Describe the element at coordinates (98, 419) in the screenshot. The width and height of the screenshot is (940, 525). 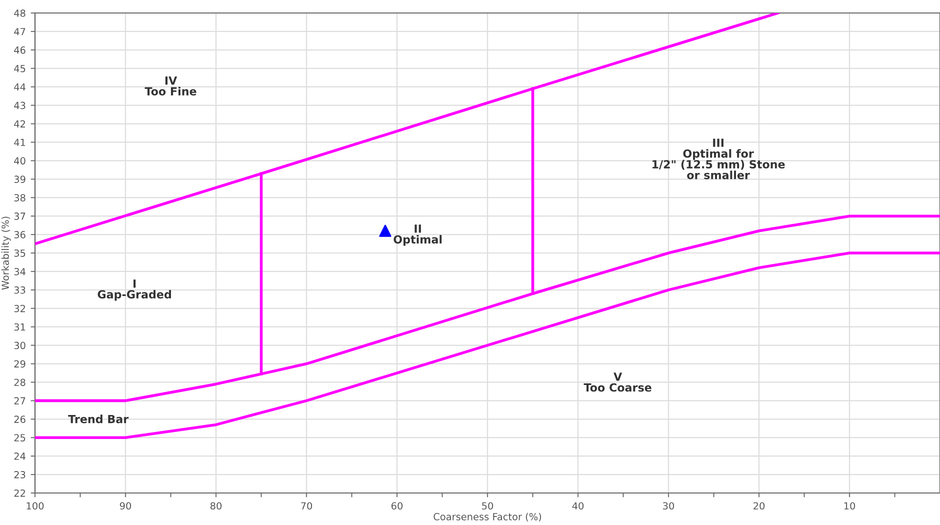
I see `annotation: Trend Bar` at that location.